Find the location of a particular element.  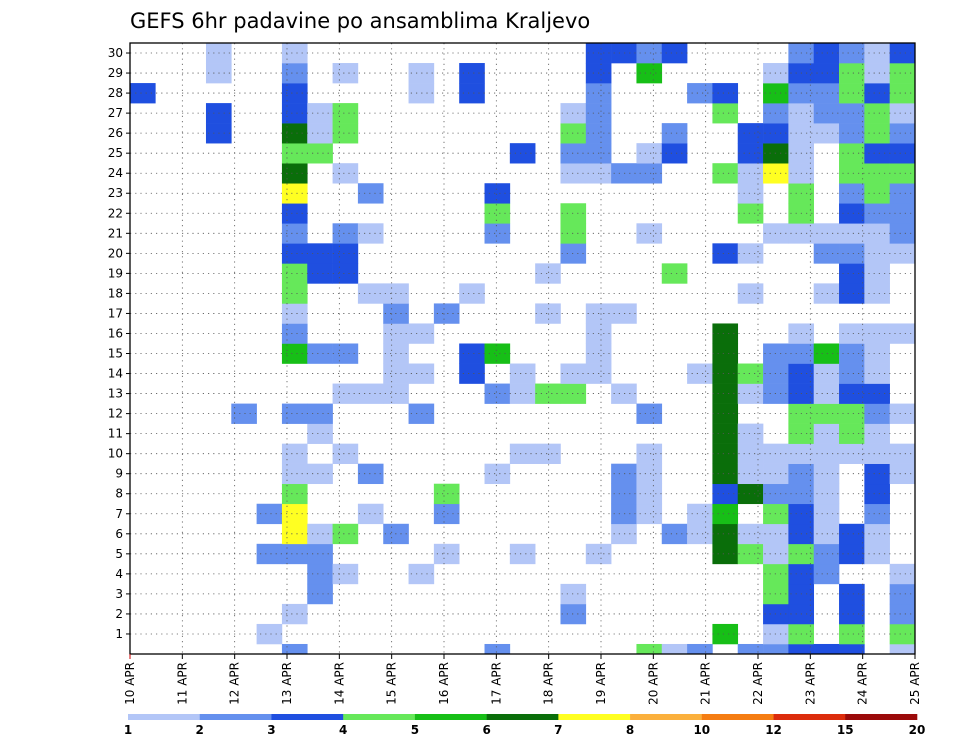

y-tick-label: 10 is located at coordinates (115, 454).